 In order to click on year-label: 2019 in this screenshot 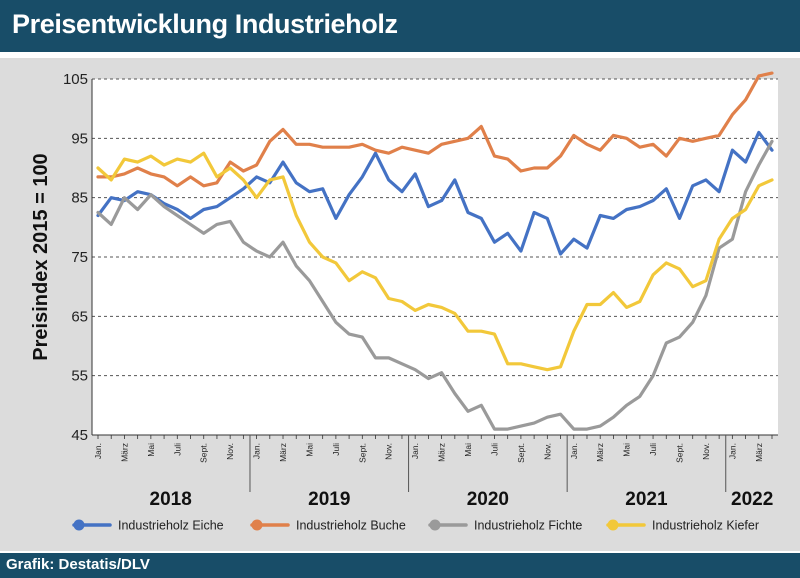, I will do `click(329, 499)`.